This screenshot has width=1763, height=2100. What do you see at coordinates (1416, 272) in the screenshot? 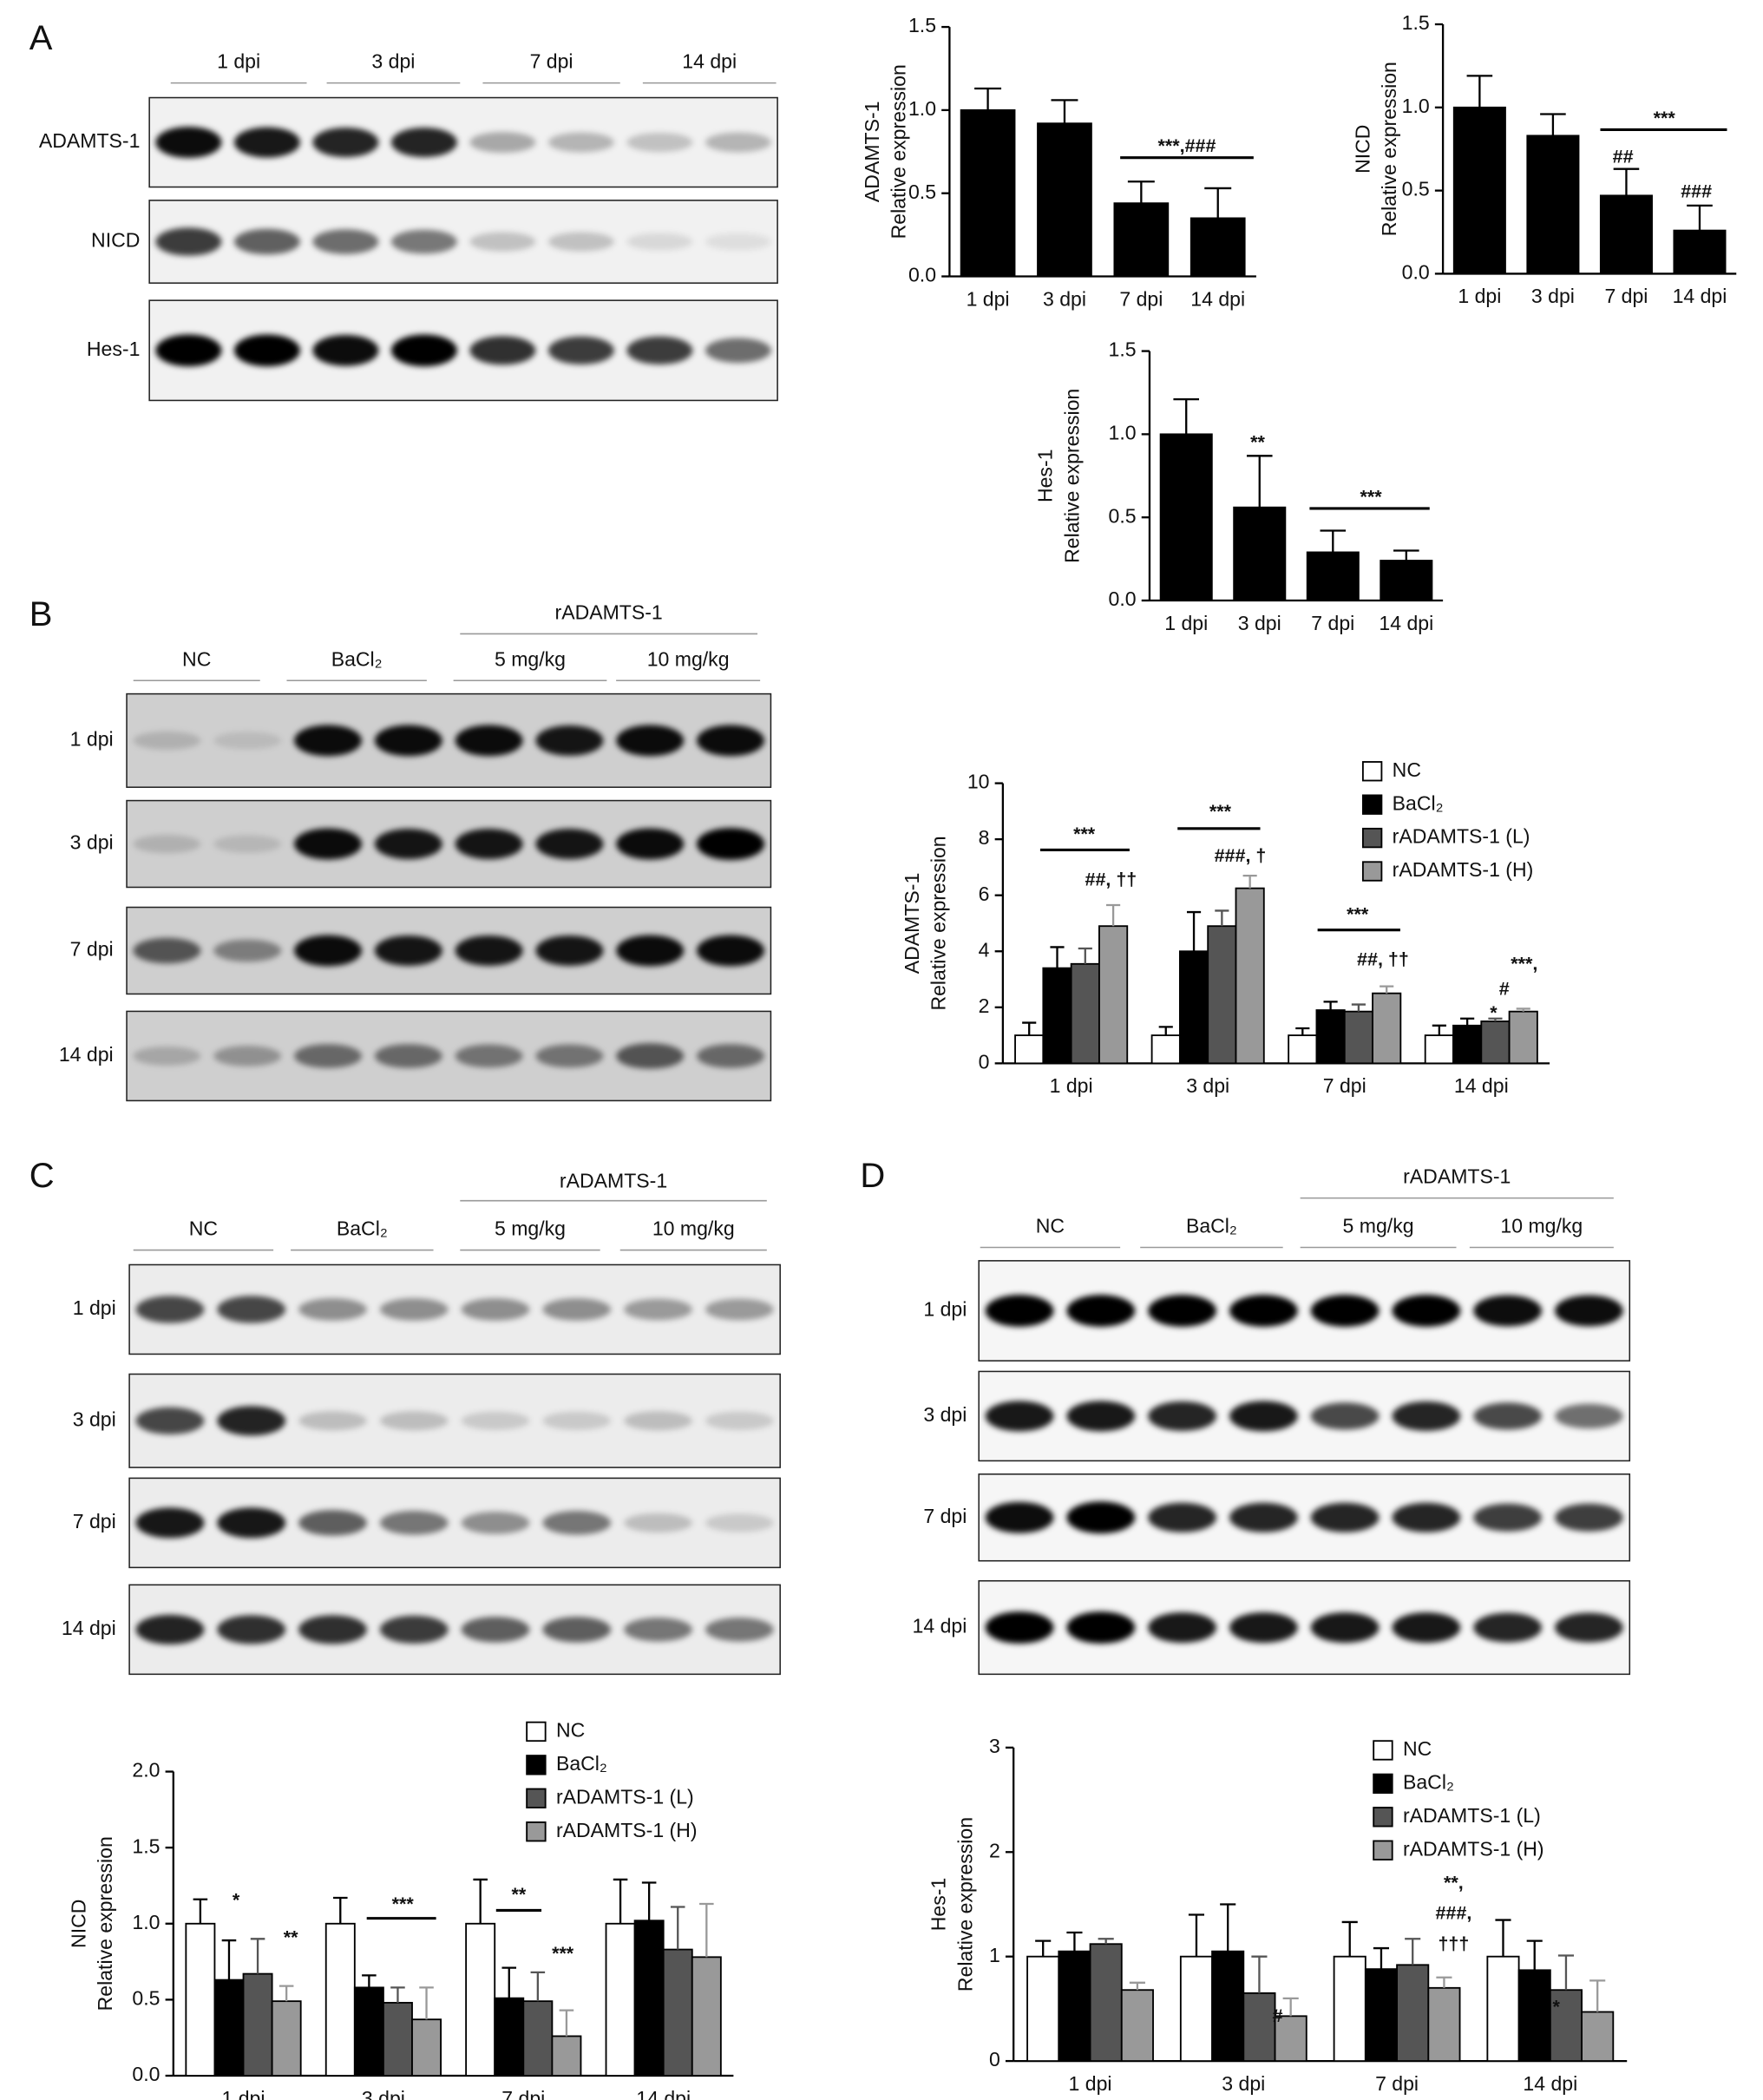
I see `y-tick-label: 0.0` at bounding box center [1416, 272].